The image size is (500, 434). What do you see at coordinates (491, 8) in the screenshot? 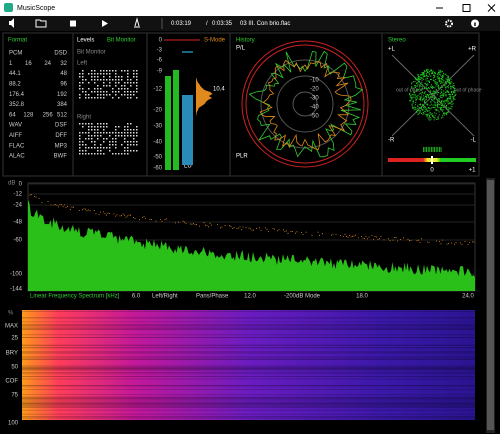
I see `close-button` at bounding box center [491, 8].